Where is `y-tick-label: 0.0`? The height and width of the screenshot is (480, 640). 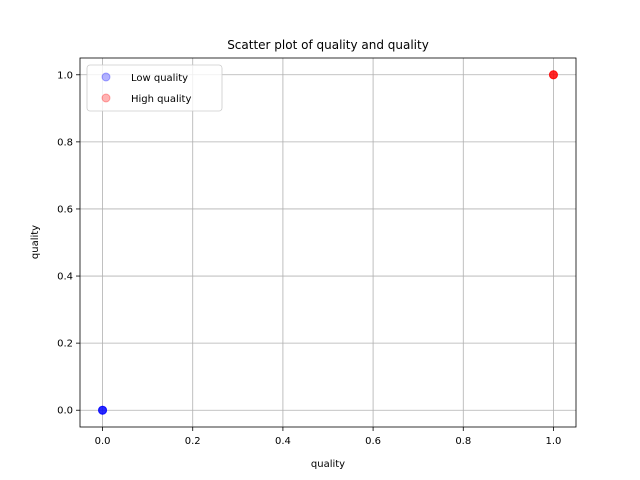 y-tick-label: 0.0 is located at coordinates (65, 411).